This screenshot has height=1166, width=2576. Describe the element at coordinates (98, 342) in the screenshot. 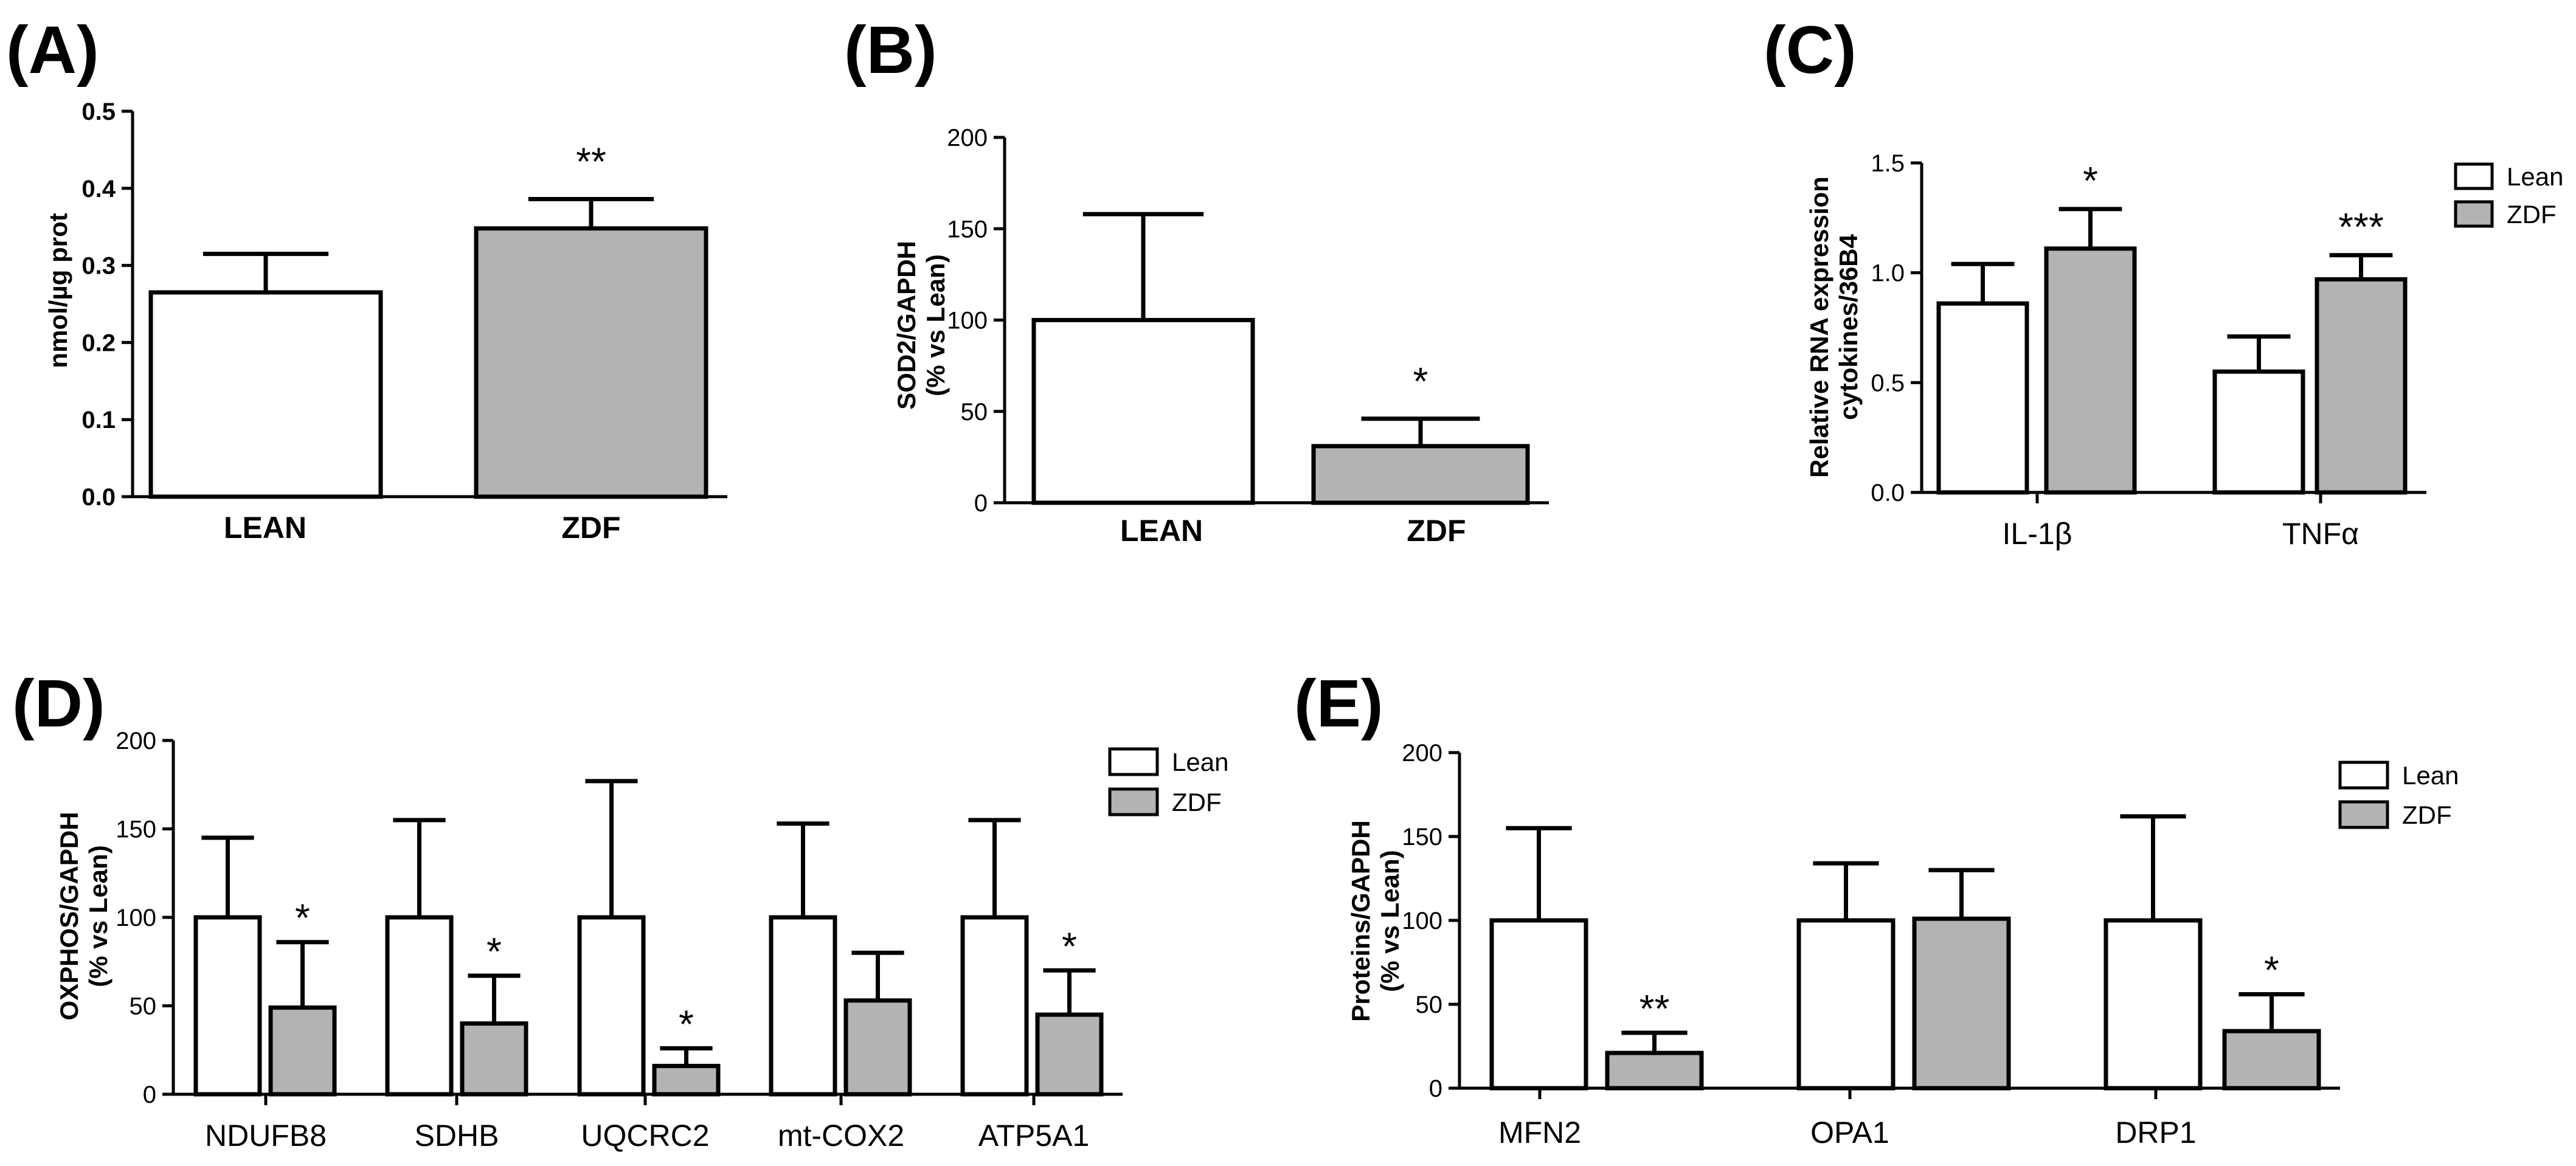

I see `y-tick-label: 0.2` at that location.